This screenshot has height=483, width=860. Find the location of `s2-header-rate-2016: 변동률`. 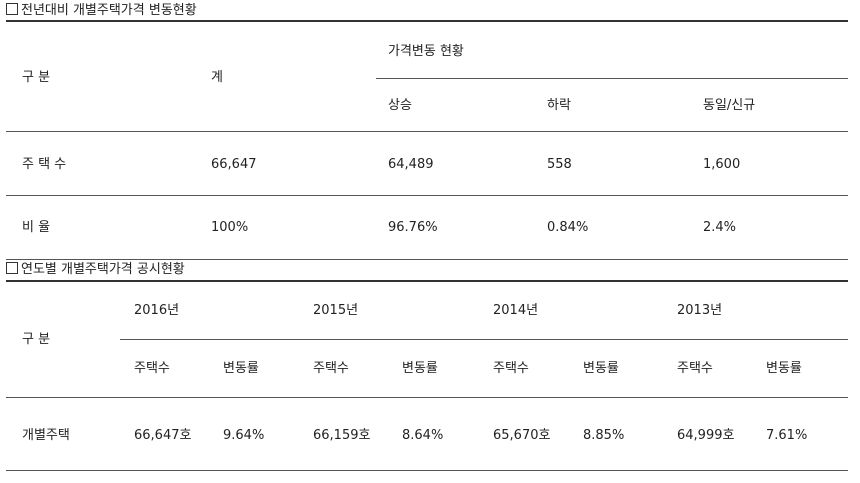

s2-header-rate-2016: 변동률 is located at coordinates (241, 368).